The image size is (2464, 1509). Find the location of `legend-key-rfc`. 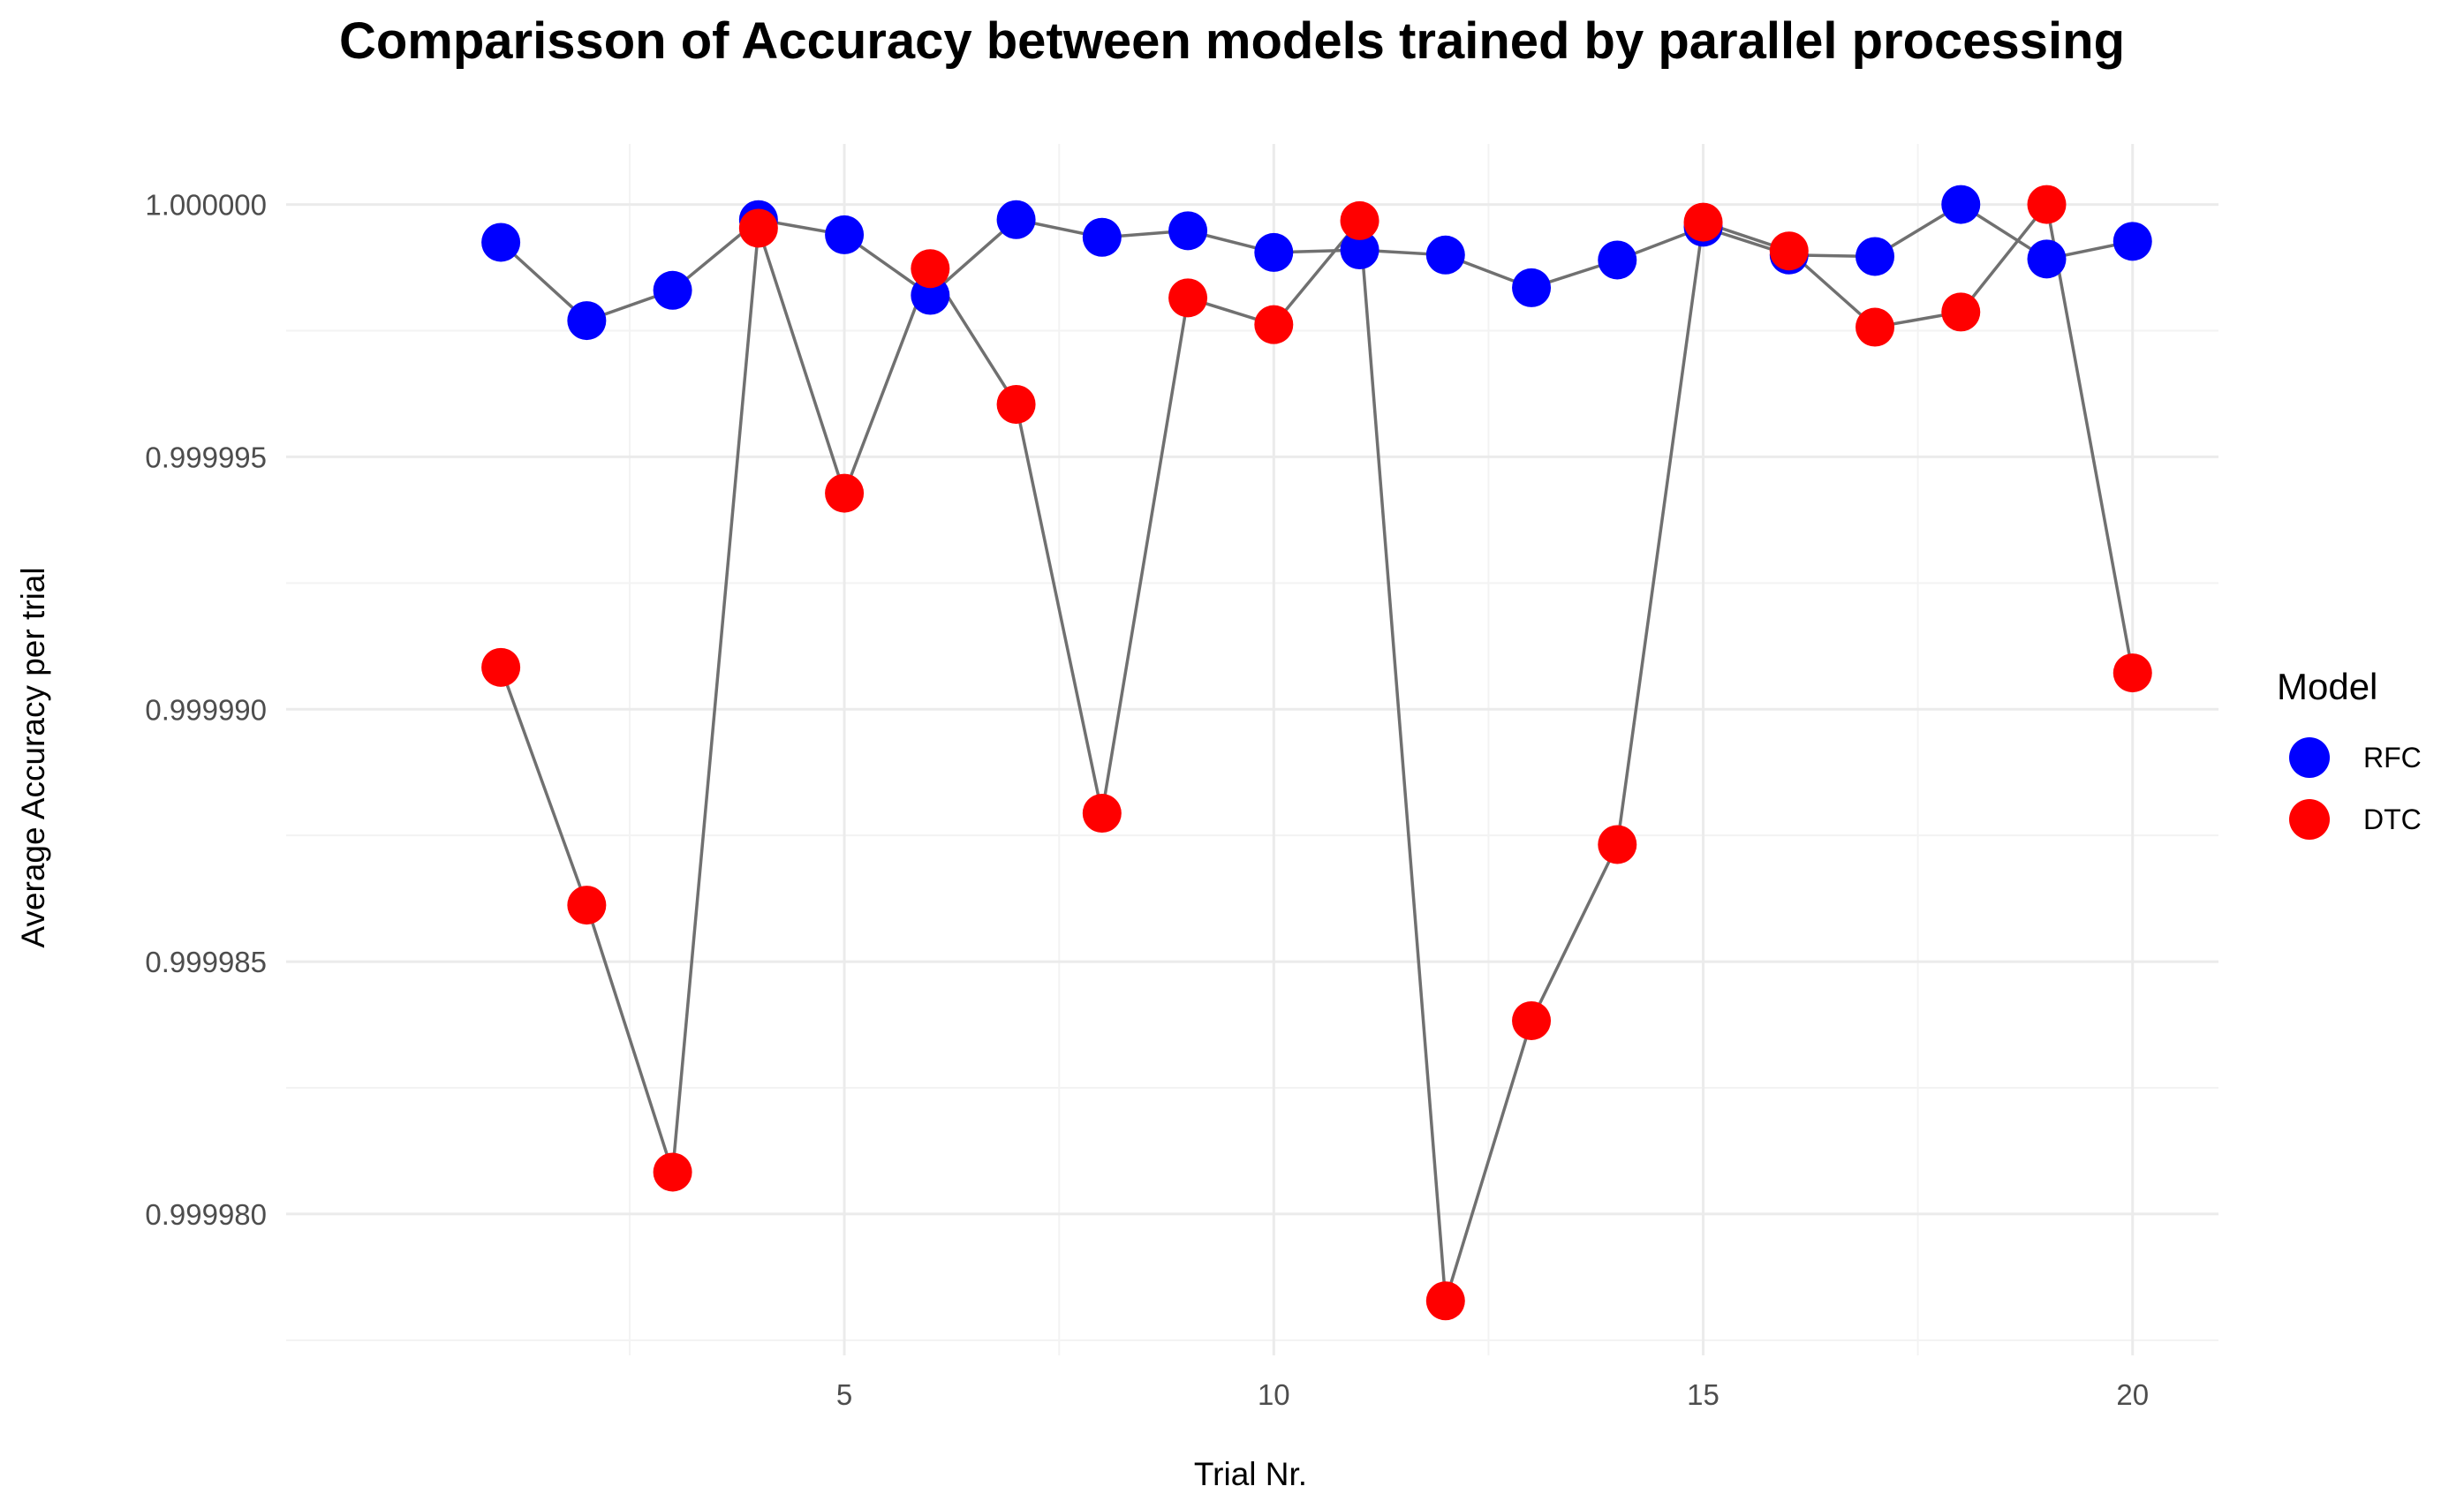

legend-key-rfc is located at coordinates (2309, 757).